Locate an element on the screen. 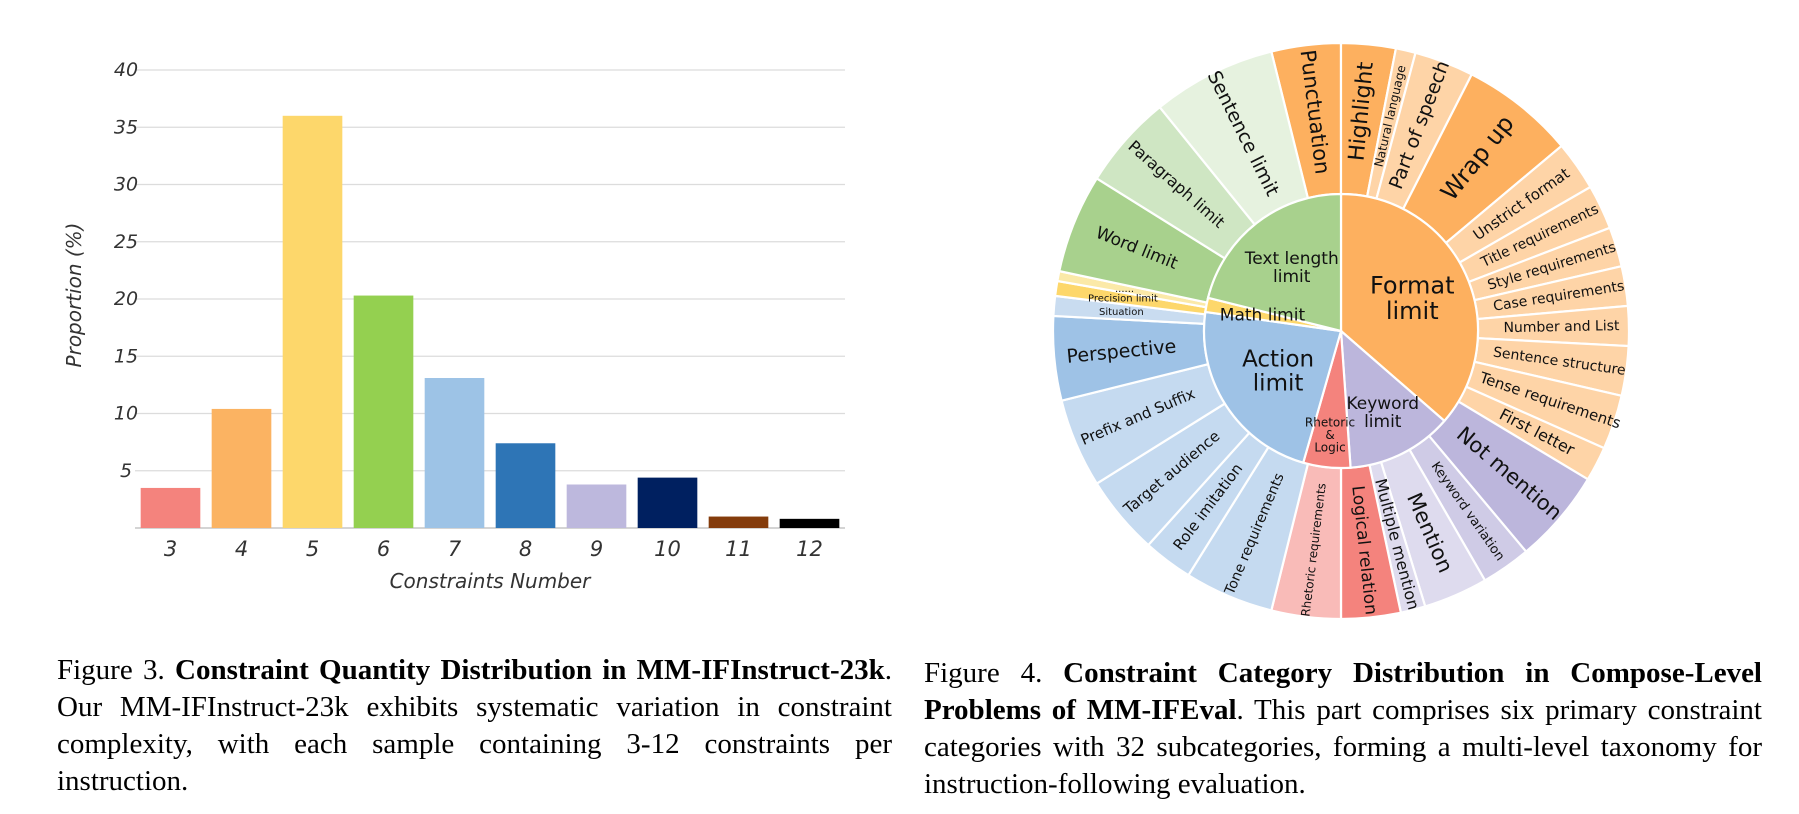 Image resolution: width=1799 pixels, height=814 pixels. y-tick-label: 20 is located at coordinates (126, 299).